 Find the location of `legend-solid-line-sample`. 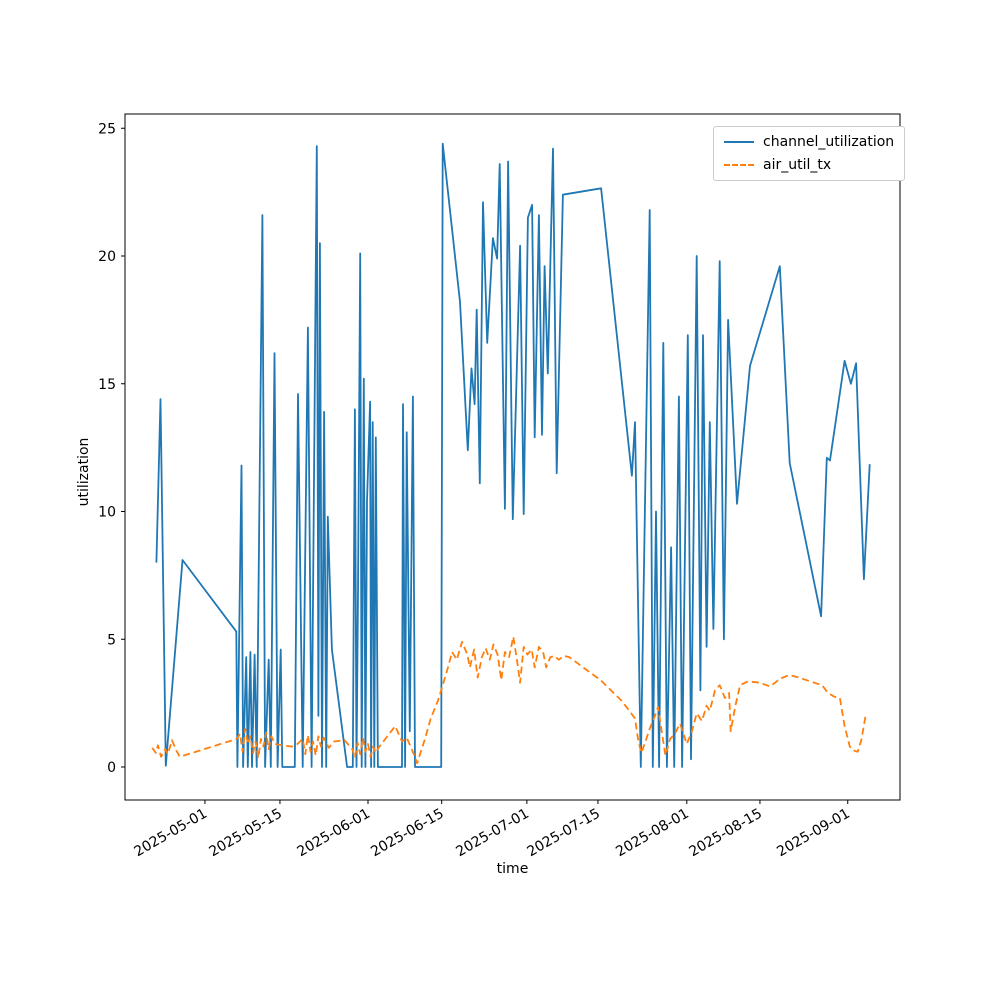

legend-solid-line-sample is located at coordinates (739, 142).